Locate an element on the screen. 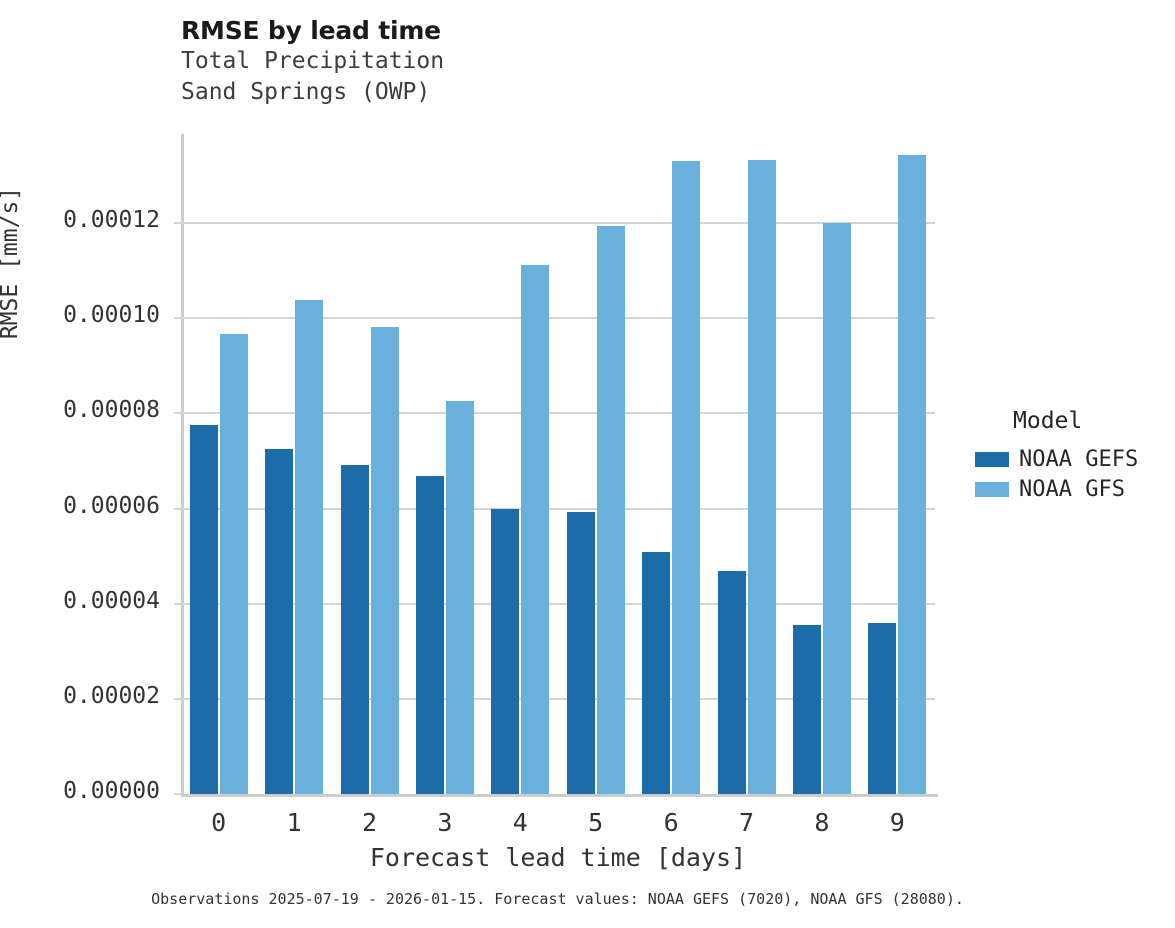 Image resolution: width=1175 pixels, height=928 pixels. y-tick-label: 0.00006 is located at coordinates (111, 505).